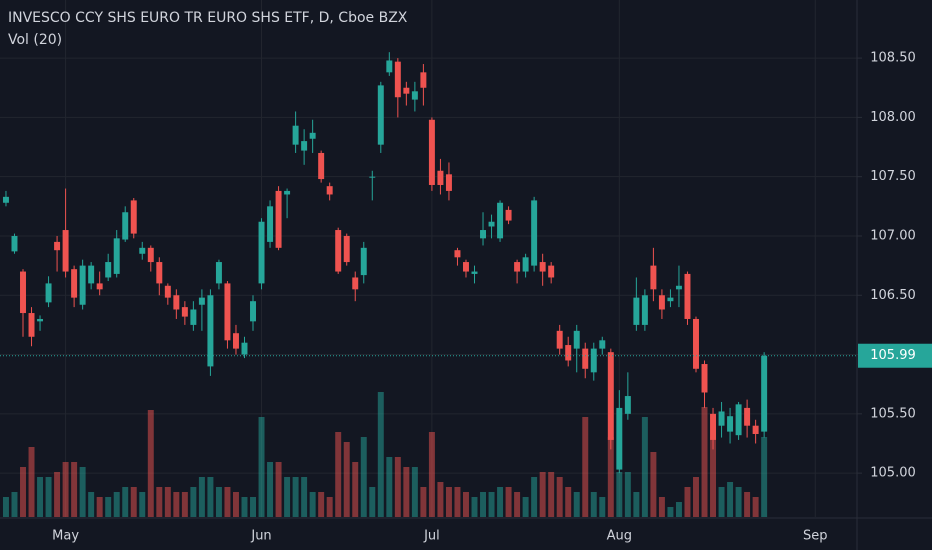 The image size is (932, 550). What do you see at coordinates (893, 117) in the screenshot?
I see `y-tick-label: 108.00` at bounding box center [893, 117].